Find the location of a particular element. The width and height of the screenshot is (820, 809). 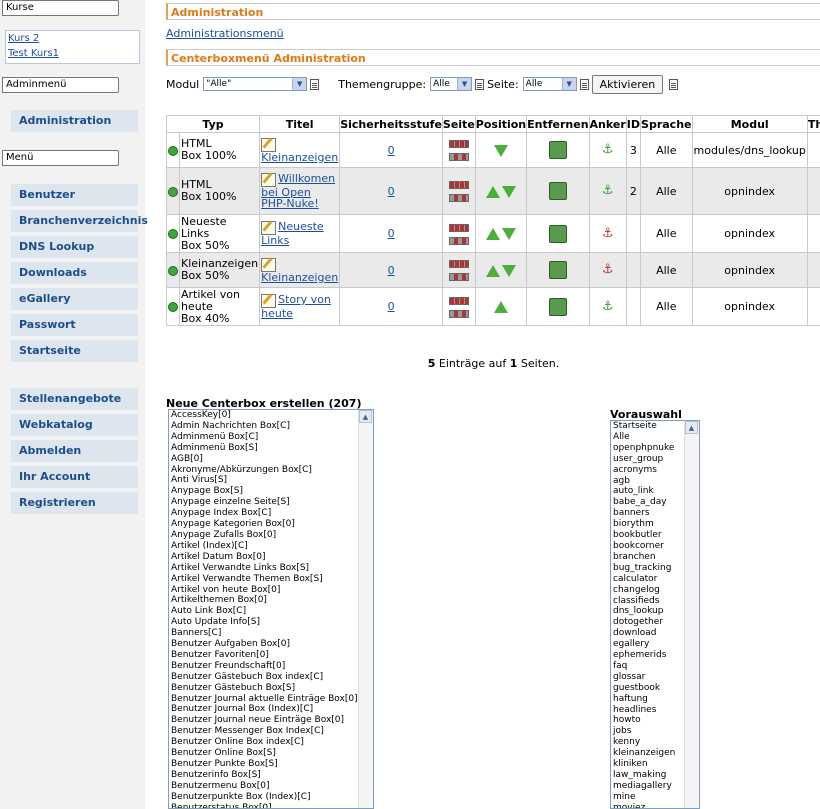

themengruppe-select: Alle ▼ is located at coordinates (451, 84).